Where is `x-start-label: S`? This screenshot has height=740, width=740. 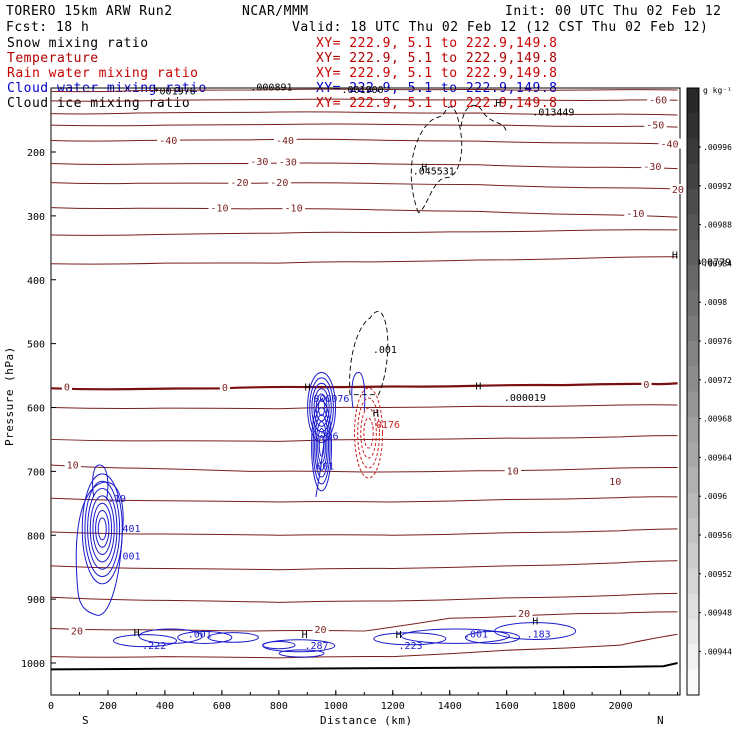 x-start-label: S is located at coordinates (85, 720).